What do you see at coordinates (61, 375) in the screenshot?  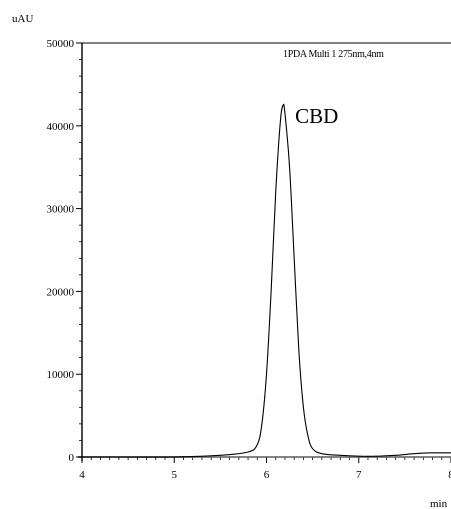 I see `y-tick-label: 10000` at bounding box center [61, 375].